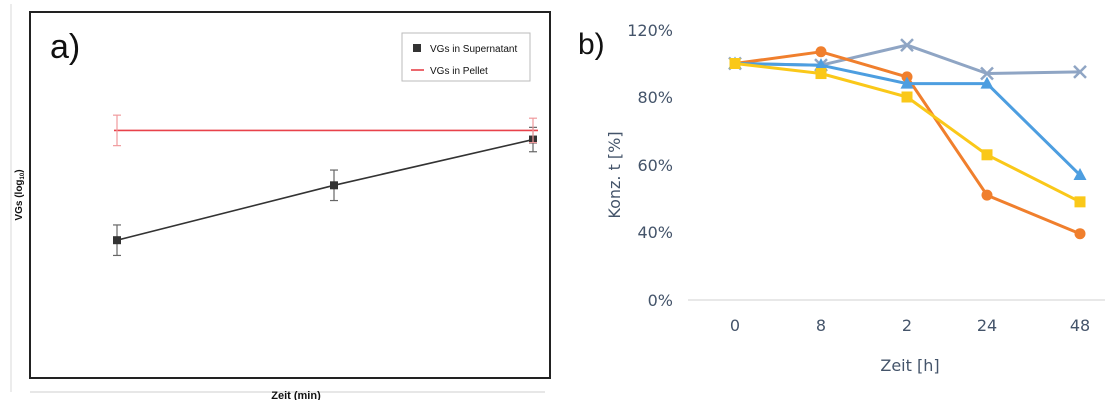  I want to click on panel-b-y-ticks: 0% 40% 60% 80% 120%, so click(650, 165).